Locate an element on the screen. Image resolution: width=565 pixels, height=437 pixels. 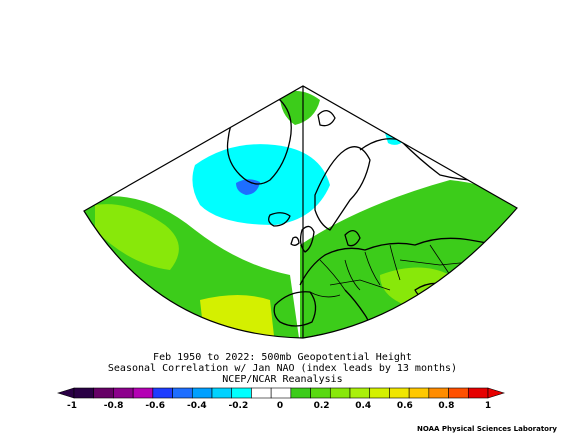
colorbar-tick-label: -0.6 is located at coordinates (155, 406).